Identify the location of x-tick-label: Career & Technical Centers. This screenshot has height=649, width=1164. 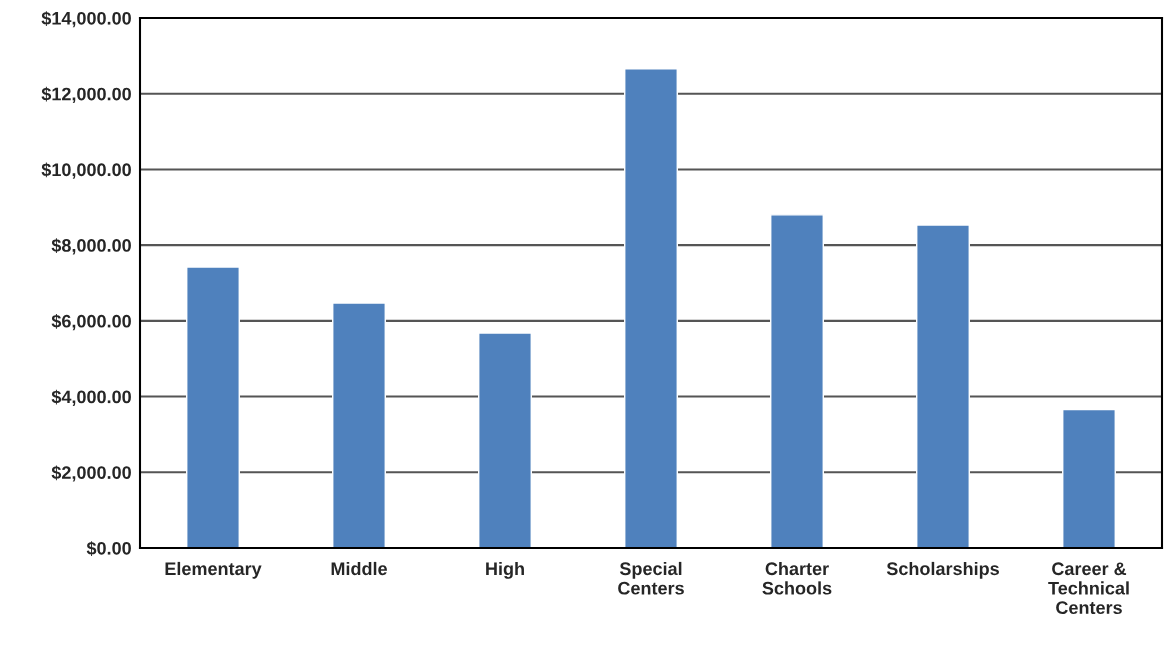
(1088, 588).